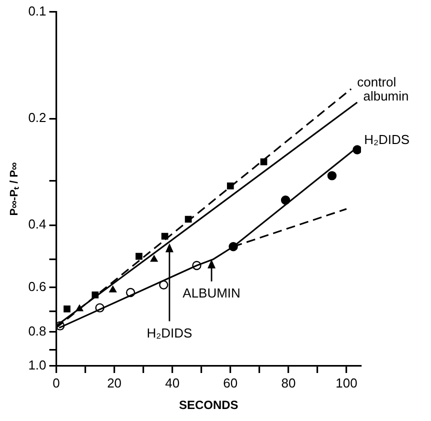 This screenshot has width=431, height=421. What do you see at coordinates (37, 11) in the screenshot?
I see `y-tick-label: 0.1` at bounding box center [37, 11].